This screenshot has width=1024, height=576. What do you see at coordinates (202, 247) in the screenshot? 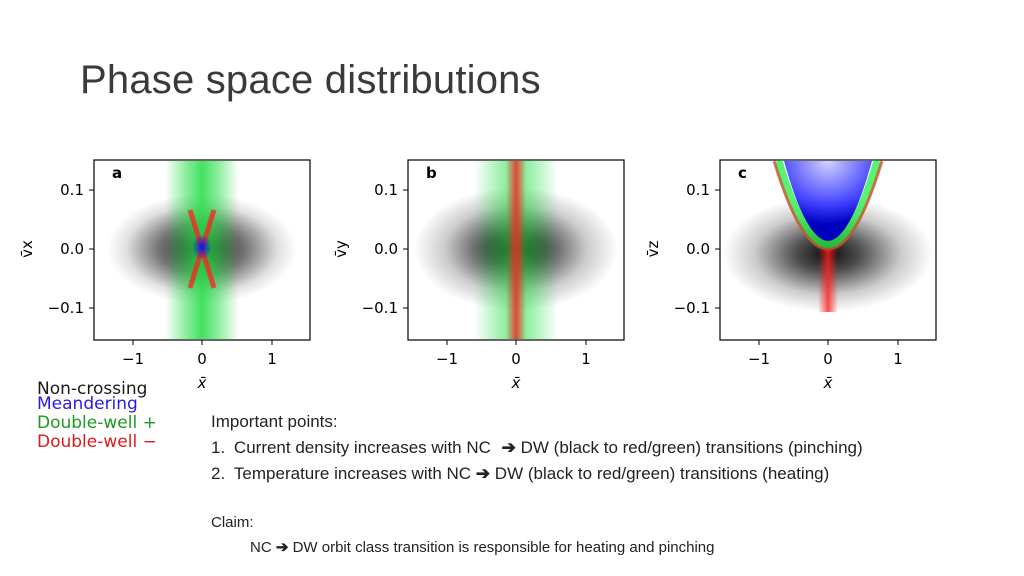
I see `meandering-density` at bounding box center [202, 247].